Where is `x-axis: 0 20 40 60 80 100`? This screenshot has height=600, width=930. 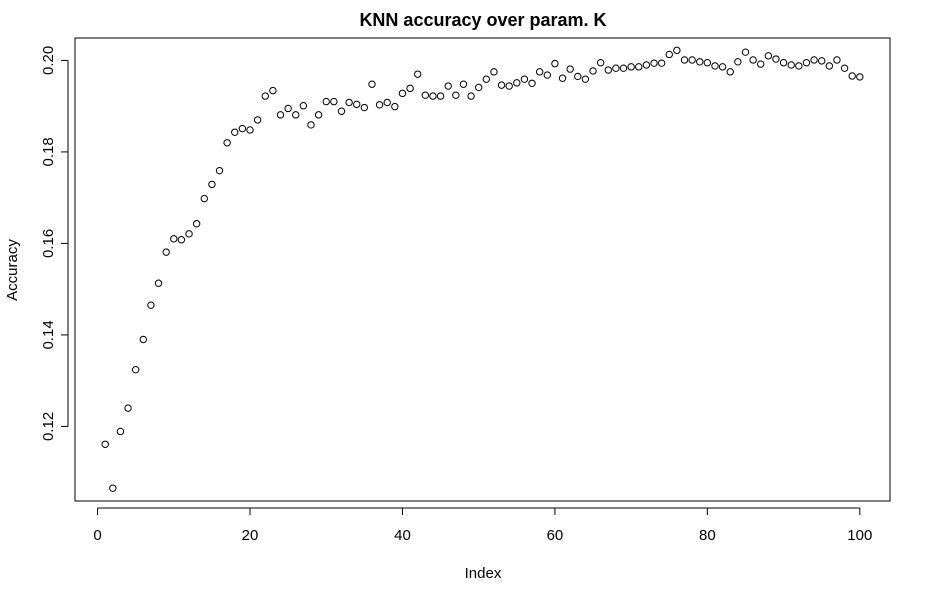
x-axis: 0 20 40 60 80 100 is located at coordinates (482, 525).